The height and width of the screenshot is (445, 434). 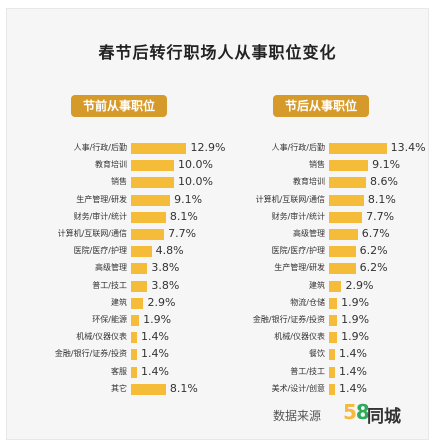 What do you see at coordinates (350, 412) in the screenshot?
I see `logo-digit-5: 5` at bounding box center [350, 412].